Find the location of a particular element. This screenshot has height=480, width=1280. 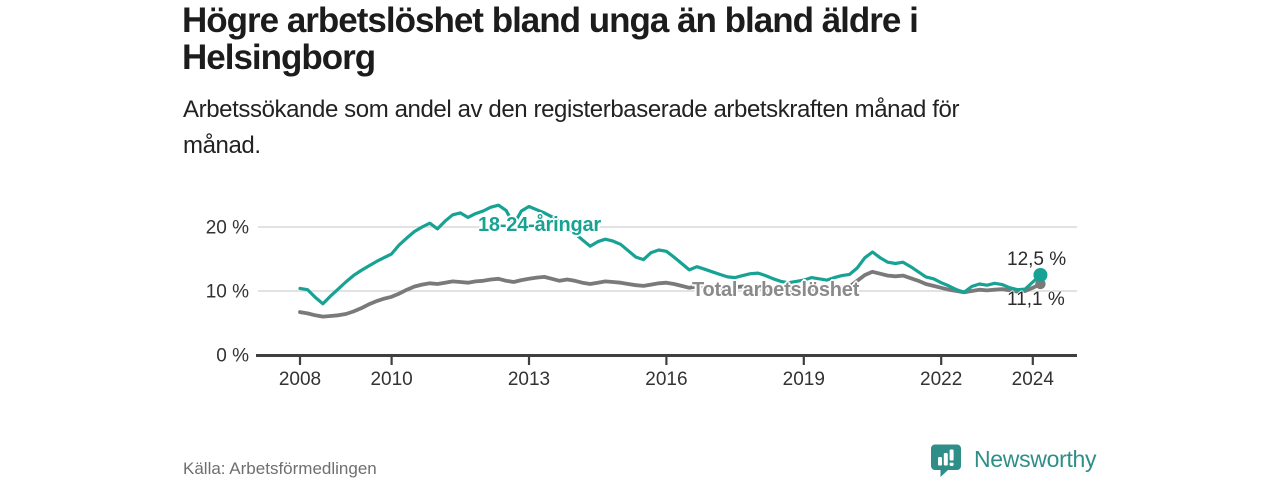

logo-bar-tall is located at coordinates (945, 459).